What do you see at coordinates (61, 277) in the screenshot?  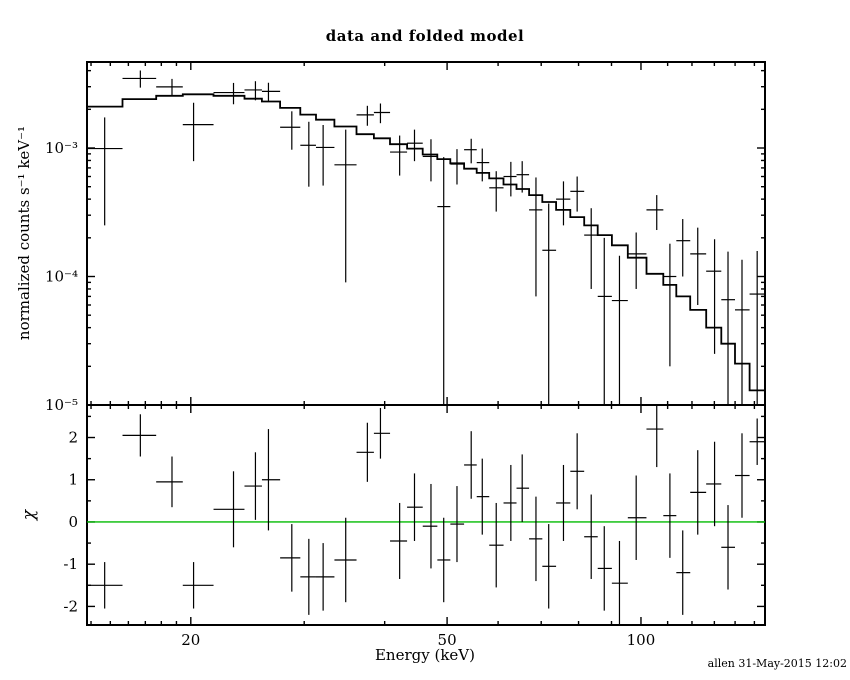 I see `svg-text: 10⁻⁴` at bounding box center [61, 277].